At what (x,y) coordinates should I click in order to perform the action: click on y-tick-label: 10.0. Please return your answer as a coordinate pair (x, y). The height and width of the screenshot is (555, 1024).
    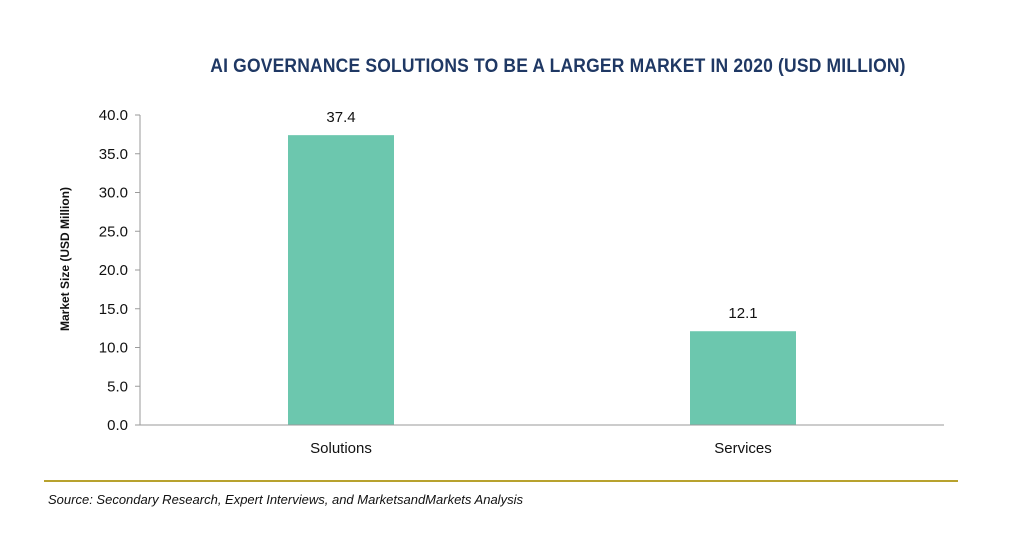
    Looking at the image, I should click on (113, 348).